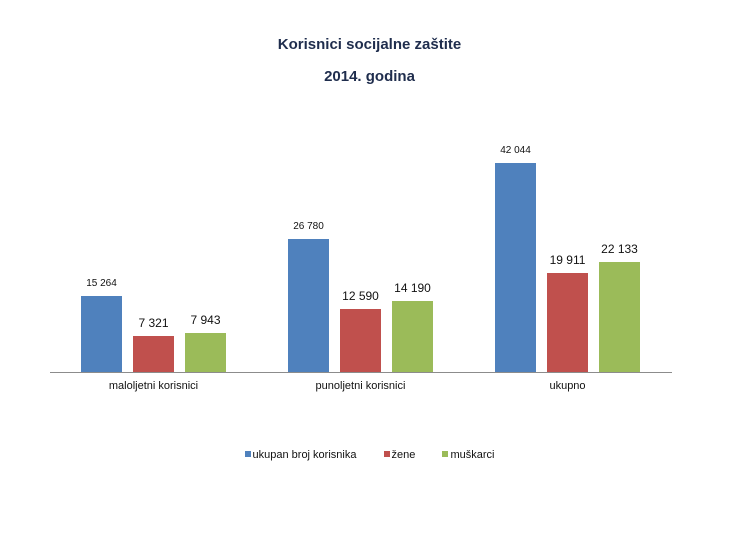  What do you see at coordinates (153, 386) in the screenshot?
I see `category-label: maloljetni korisnici` at bounding box center [153, 386].